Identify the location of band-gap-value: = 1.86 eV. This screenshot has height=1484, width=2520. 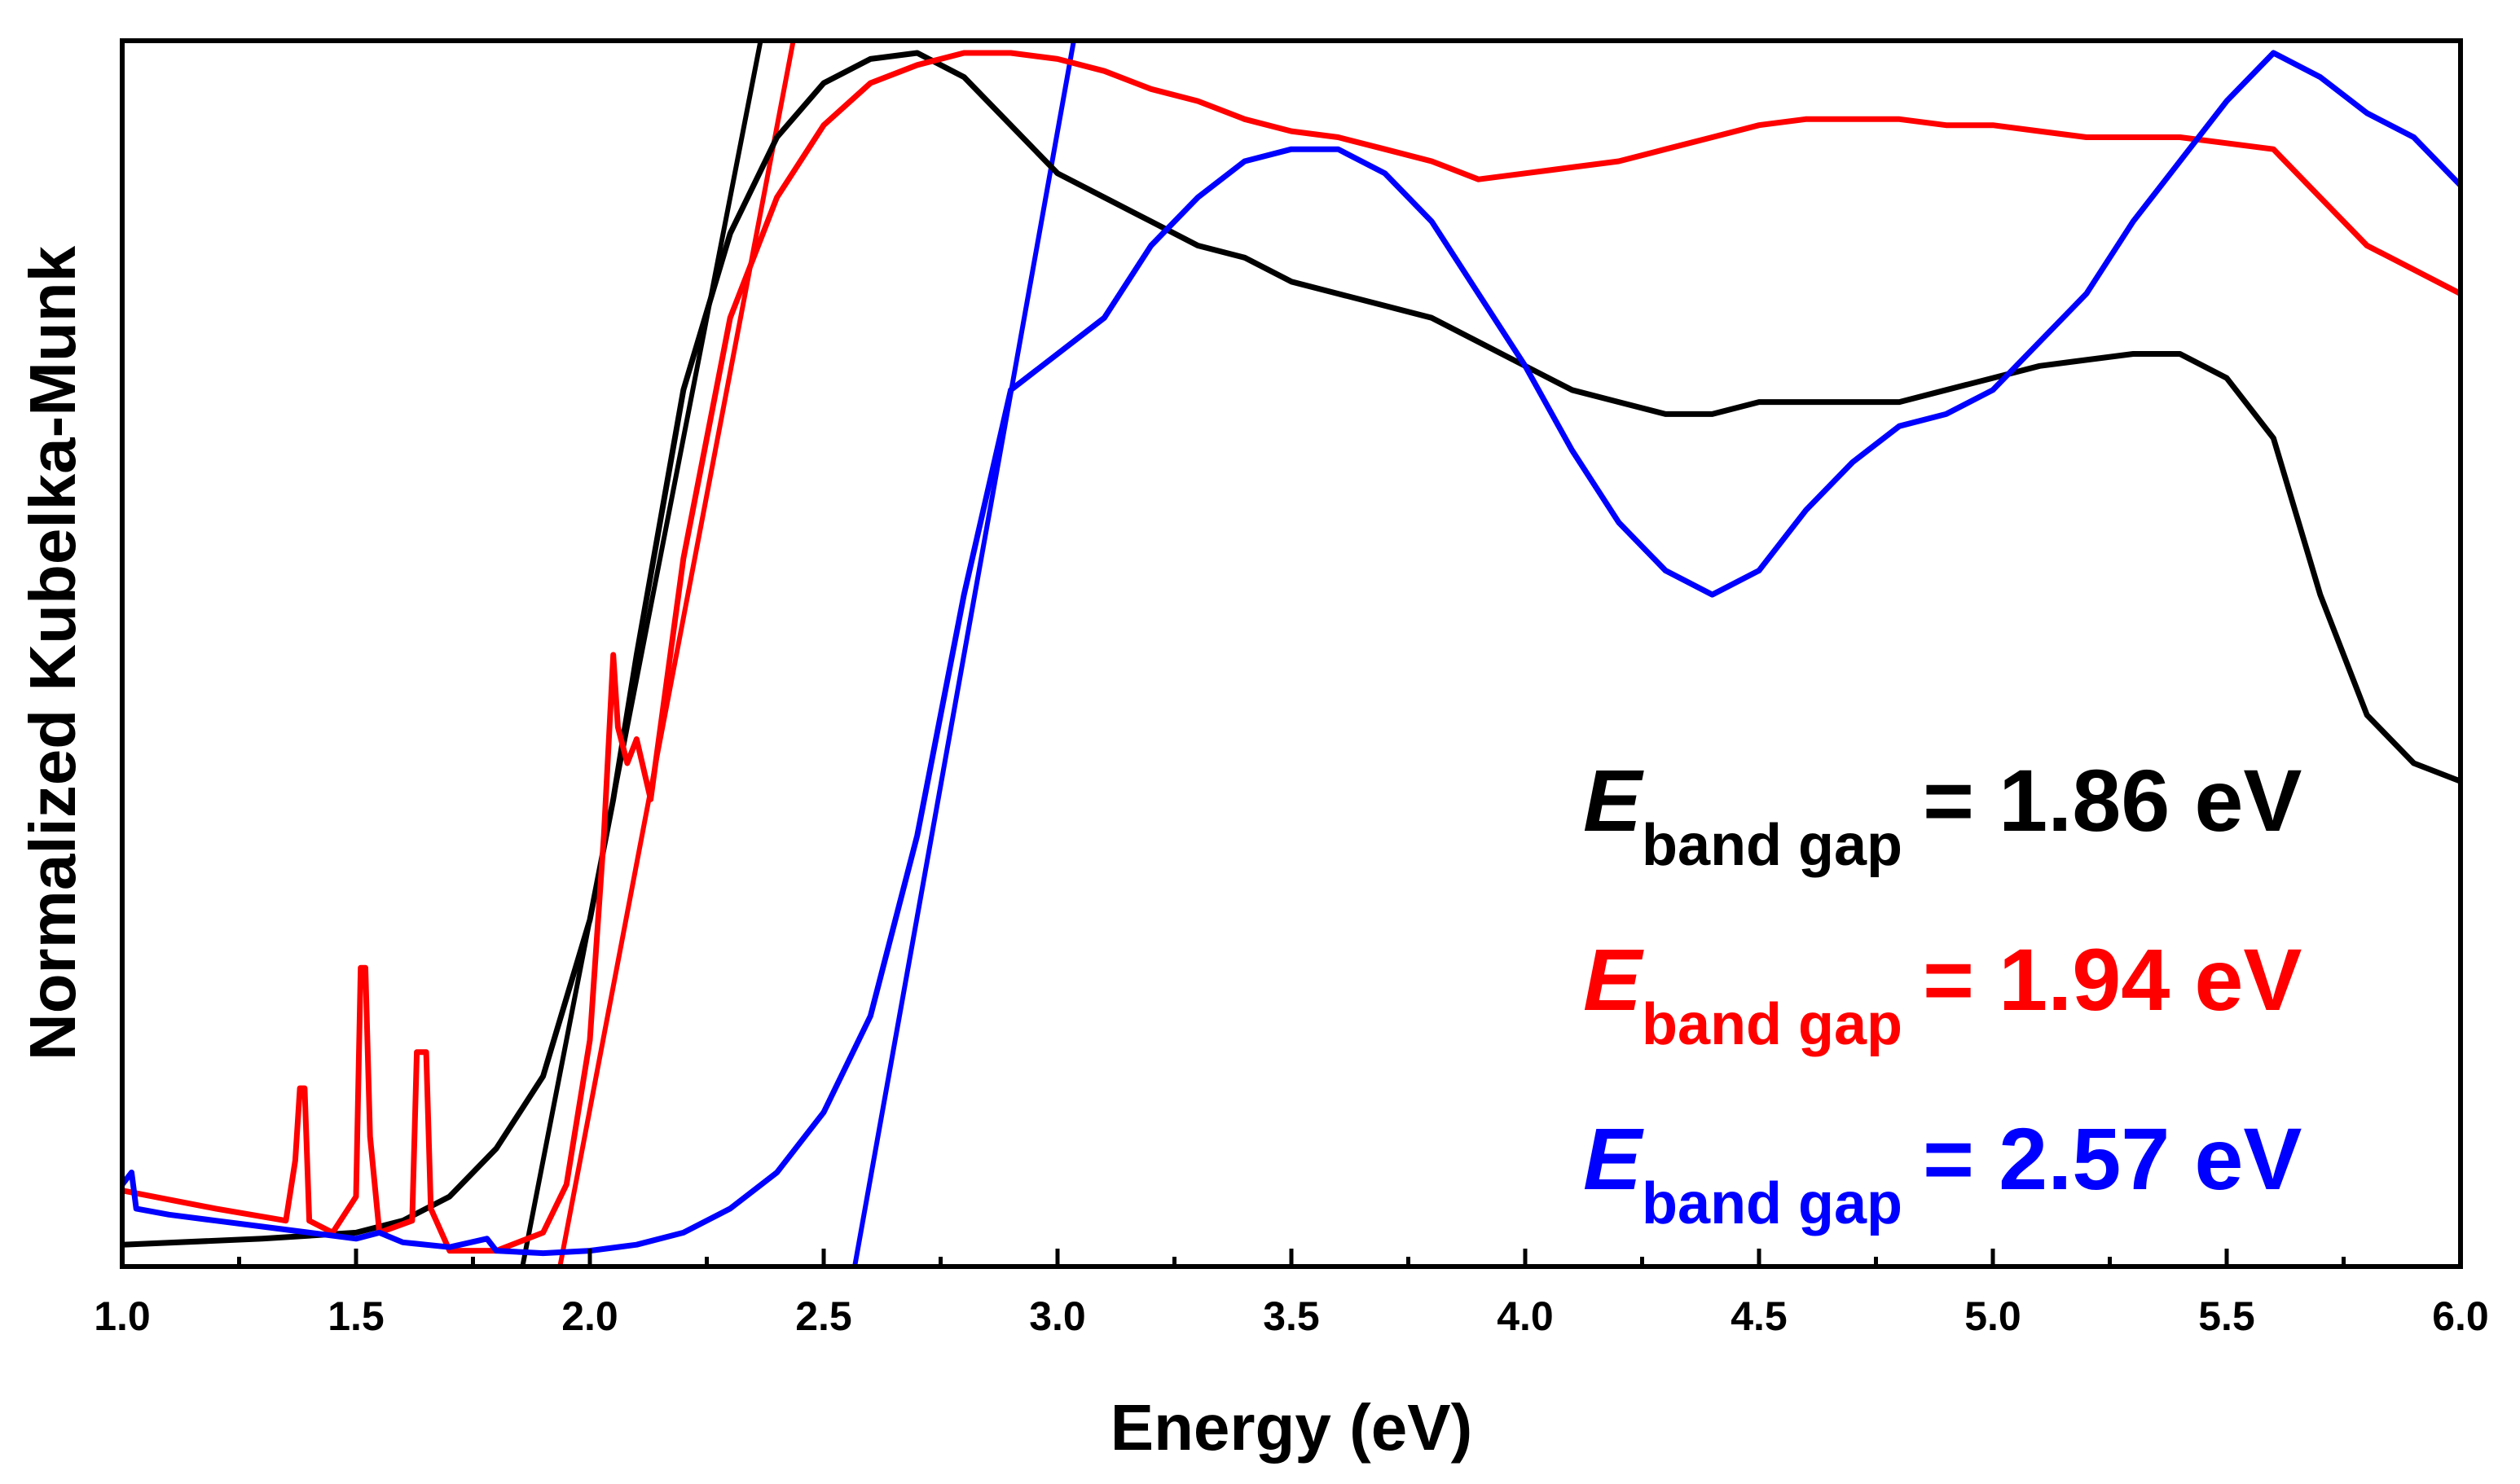
(2112, 800).